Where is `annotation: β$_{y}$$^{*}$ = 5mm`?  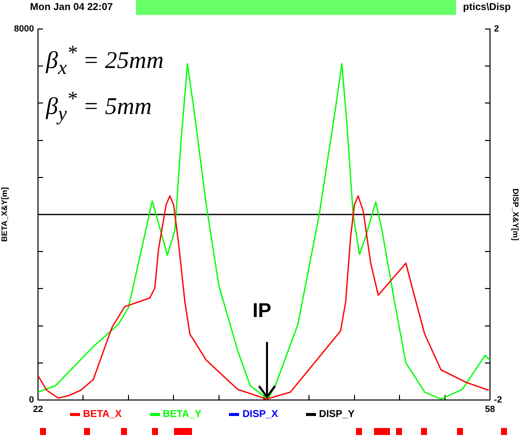 annotation: β$_{y}$$^{*}$ = 5mm is located at coordinates (99, 107).